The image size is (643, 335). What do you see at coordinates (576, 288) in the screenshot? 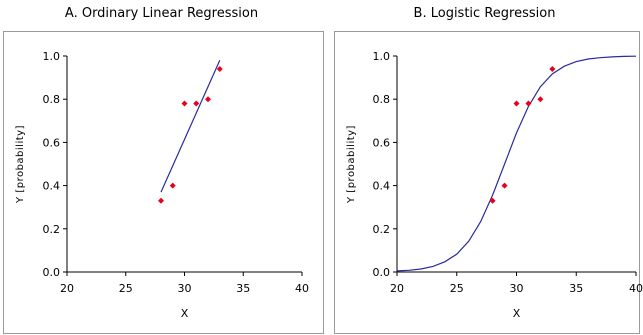
I see `chart-b-x-tick-label: 35` at bounding box center [576, 288].